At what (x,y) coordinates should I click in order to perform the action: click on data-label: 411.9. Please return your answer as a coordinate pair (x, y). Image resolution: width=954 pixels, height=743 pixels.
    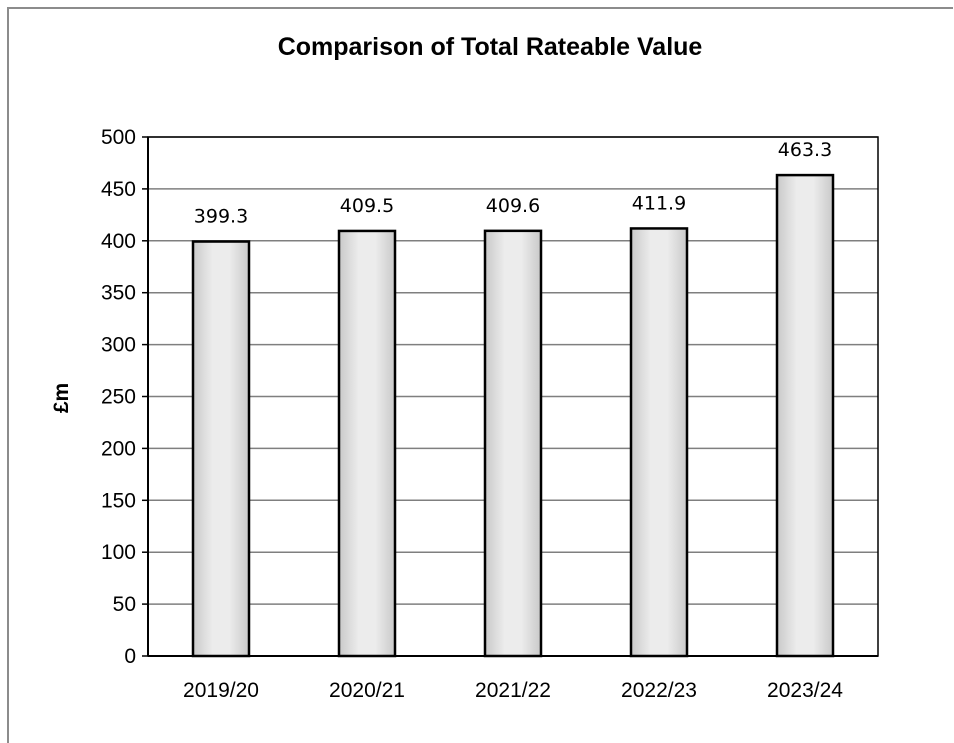
    Looking at the image, I should click on (659, 203).